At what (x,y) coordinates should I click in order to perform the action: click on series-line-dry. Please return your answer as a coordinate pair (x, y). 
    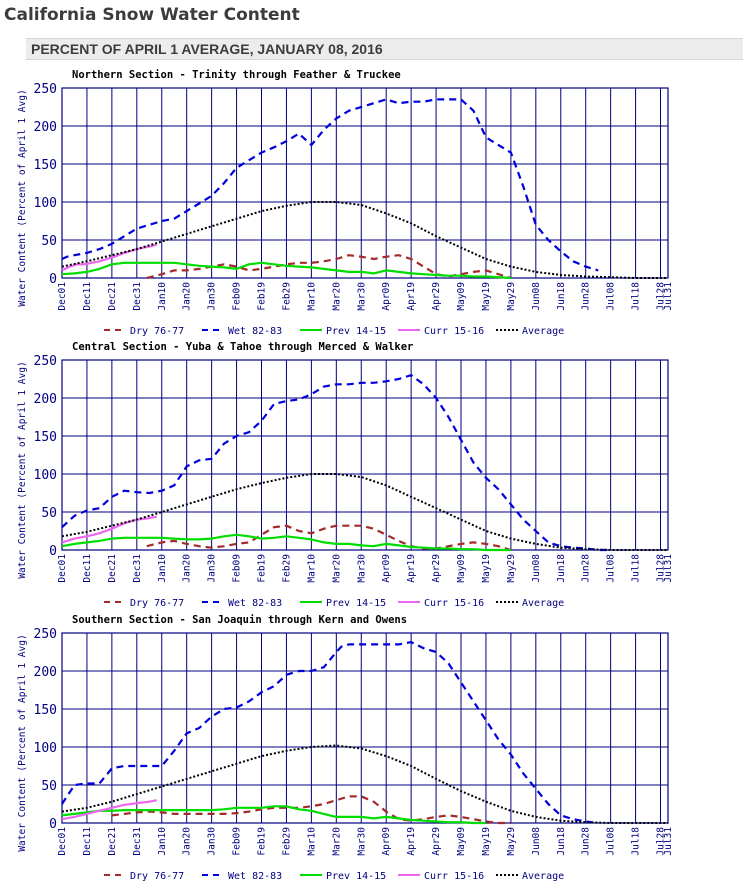
    Looking at the image, I should click on (311, 810).